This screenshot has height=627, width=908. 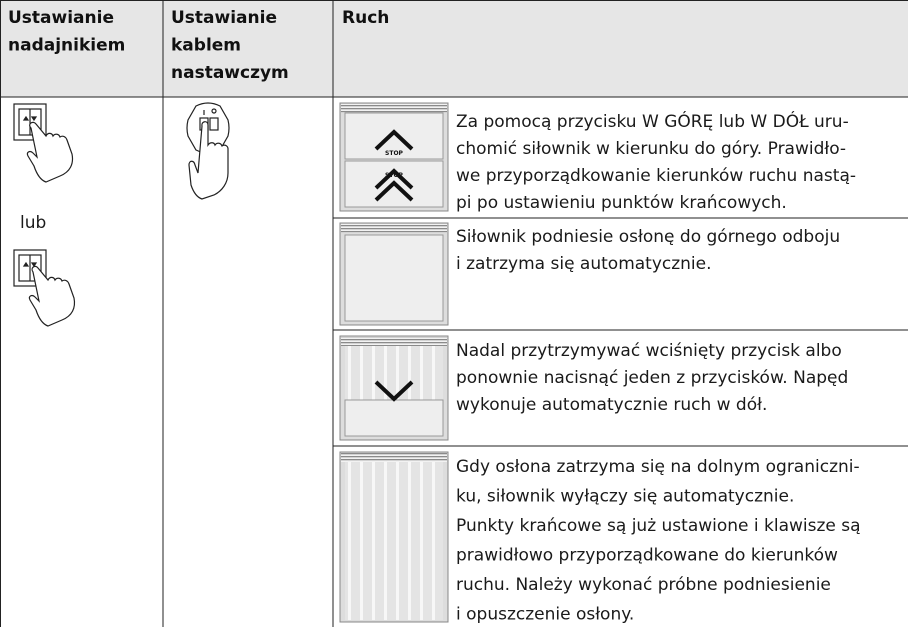 What do you see at coordinates (66, 46) in the screenshot?
I see `header-label: nadajnikiem` at bounding box center [66, 46].